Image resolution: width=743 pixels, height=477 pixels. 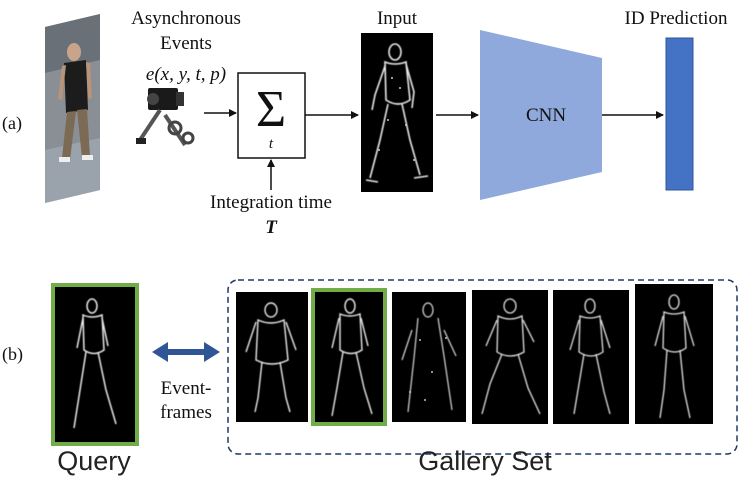 I want to click on query-label: Query, so click(x=94, y=461).